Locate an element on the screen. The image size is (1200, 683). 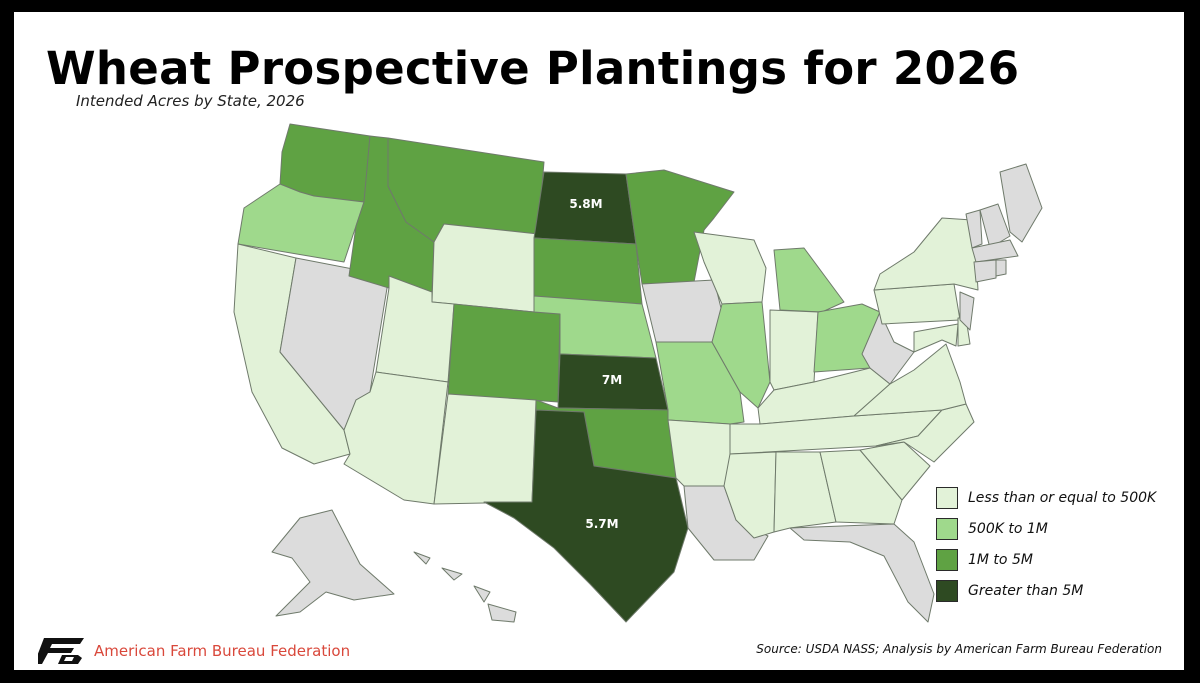
state-ri is located at coordinates (1001, 268).